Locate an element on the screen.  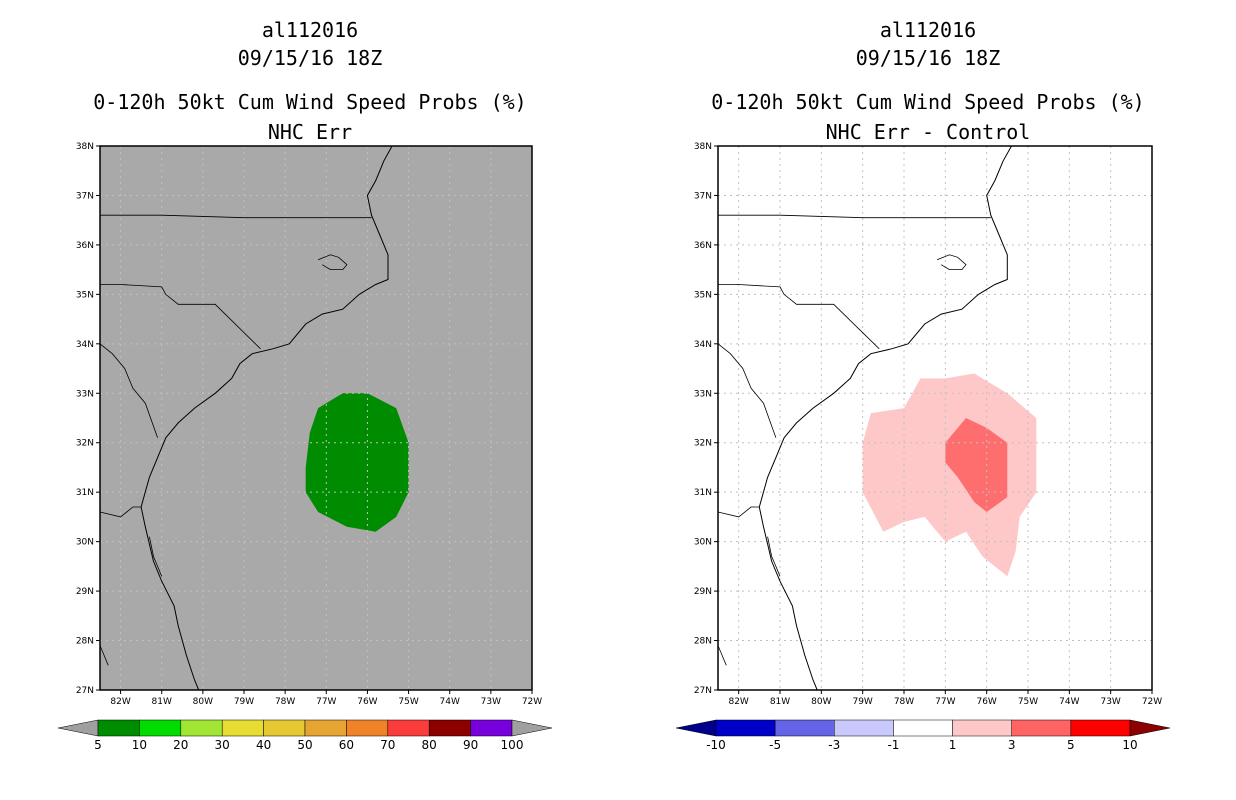
lon-tick-label: 80W is located at coordinates (821, 702).